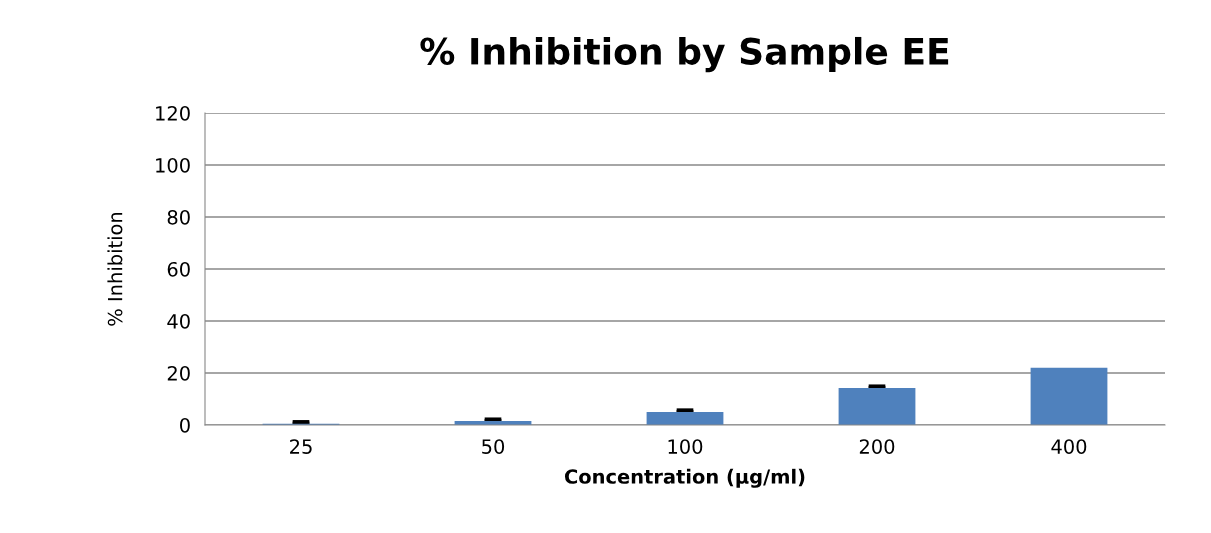 This screenshot has height=533, width=1211. I want to click on x-tick-label: 25, so click(301, 446).